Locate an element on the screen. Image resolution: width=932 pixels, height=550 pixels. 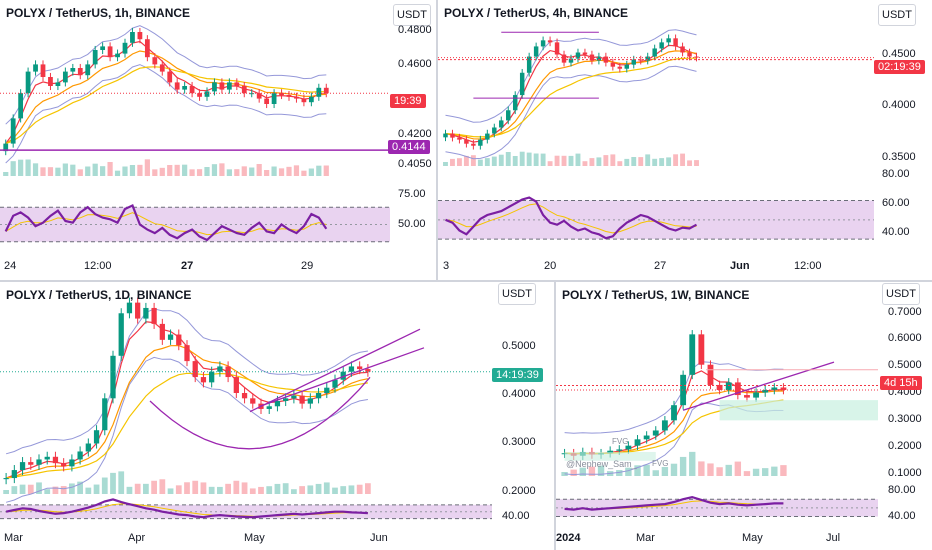
price-tick: 0.6000 is located at coordinates (905, 338).